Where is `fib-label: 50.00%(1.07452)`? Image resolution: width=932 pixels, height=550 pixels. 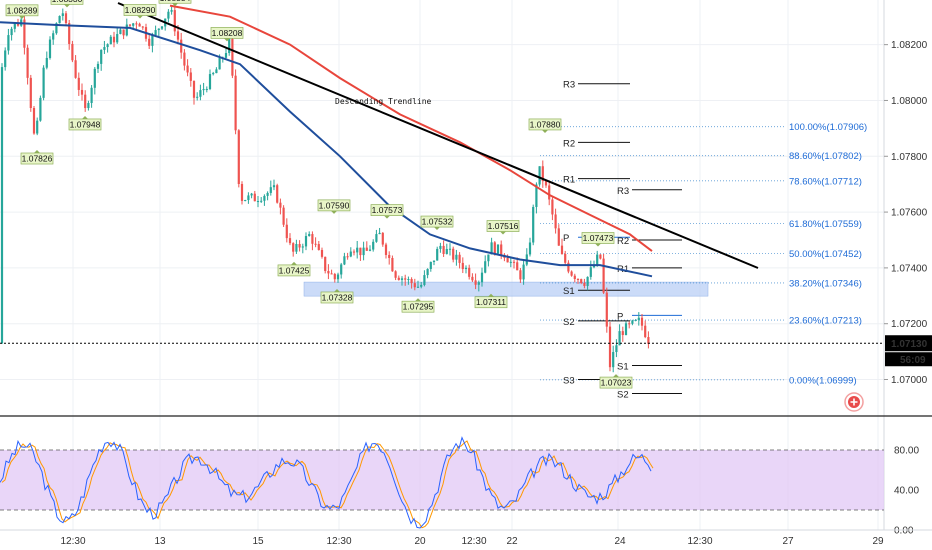
fib-label: 50.00%(1.07452) is located at coordinates (825, 254).